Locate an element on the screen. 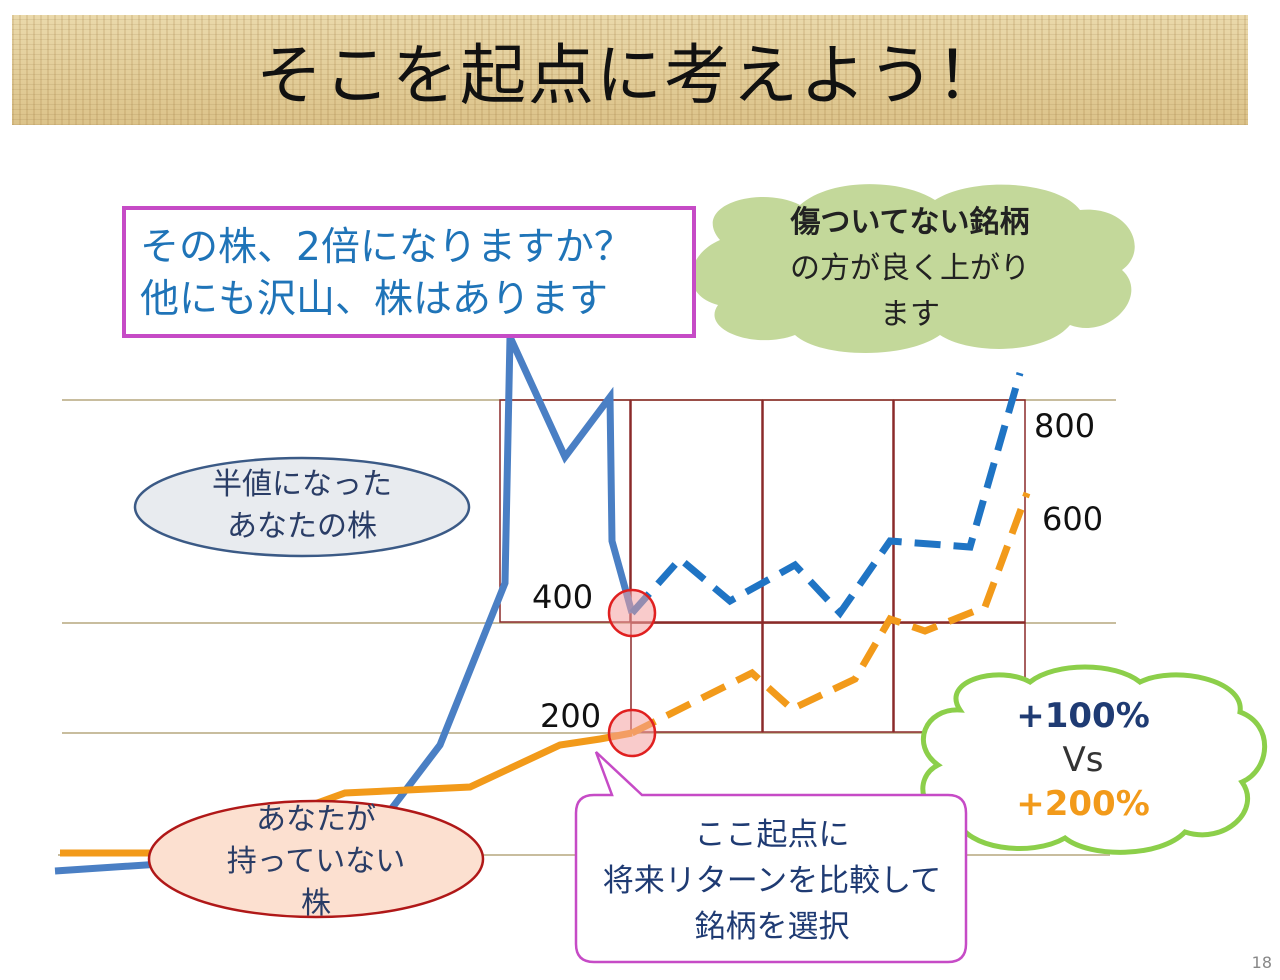 The image size is (1280, 980). value-label-600: 600 is located at coordinates (1072, 519).